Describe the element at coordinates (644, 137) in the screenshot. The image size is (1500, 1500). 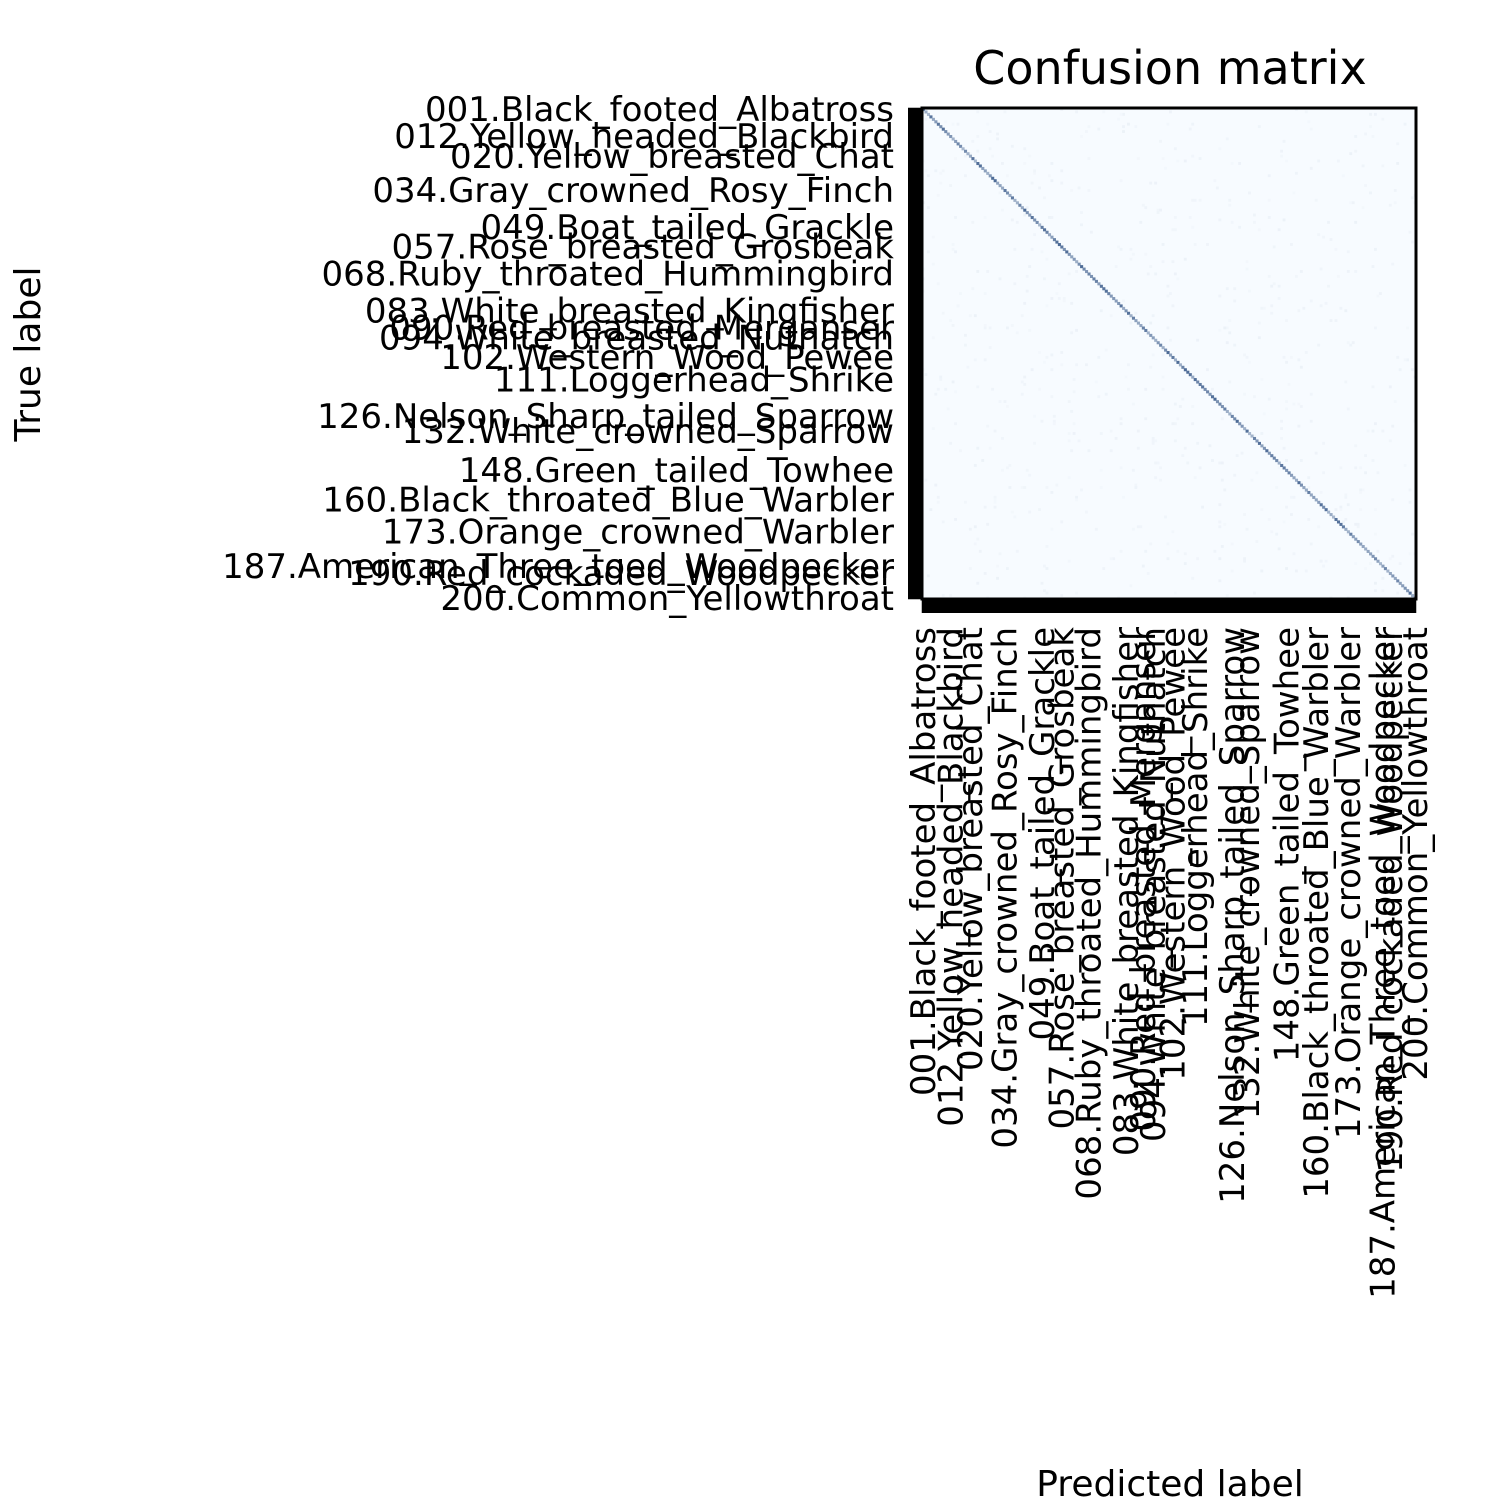
I see `y-tick-label: 012.Yellow_headed_Blackbird` at that location.